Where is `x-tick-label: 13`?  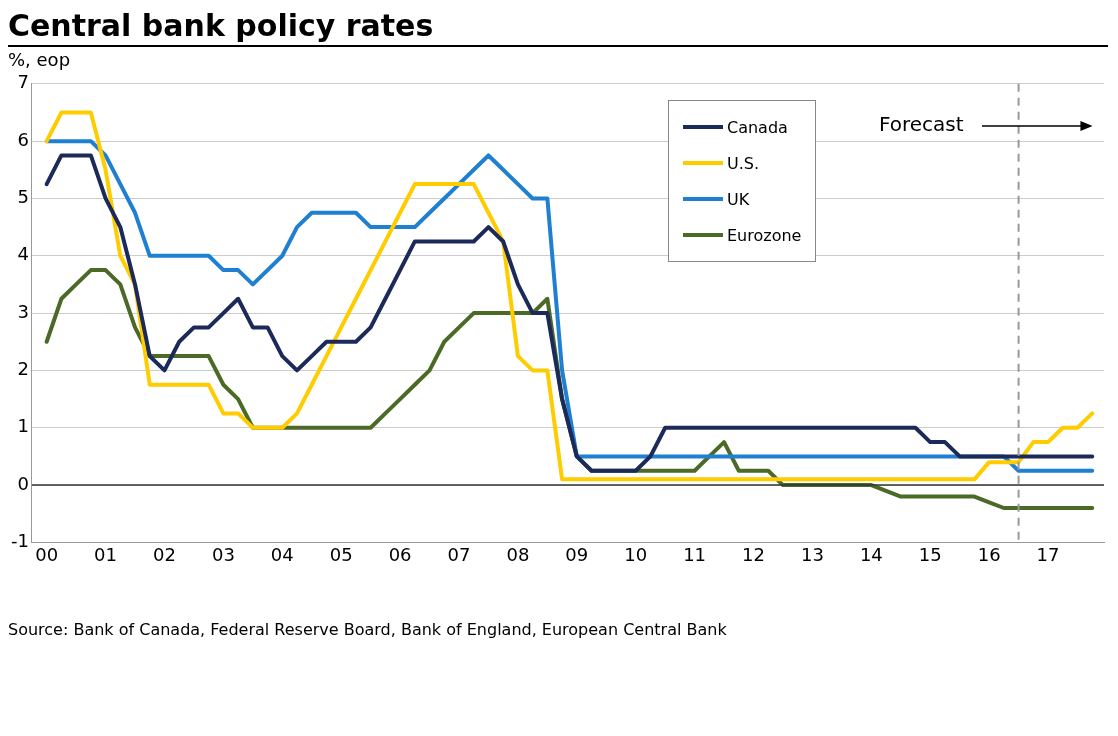
x-tick-label: 13 is located at coordinates (812, 554).